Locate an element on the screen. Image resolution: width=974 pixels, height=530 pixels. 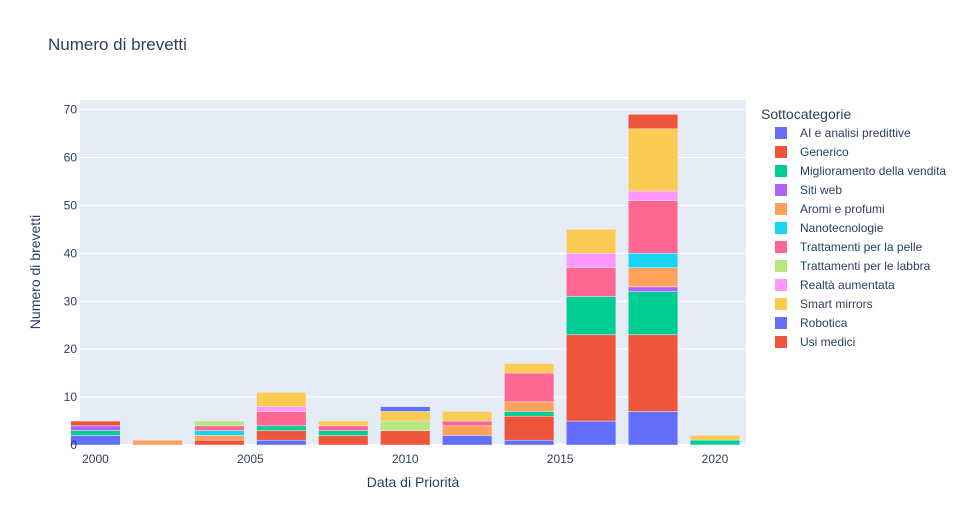
legend-label: Aromi e profumi is located at coordinates (842, 209).